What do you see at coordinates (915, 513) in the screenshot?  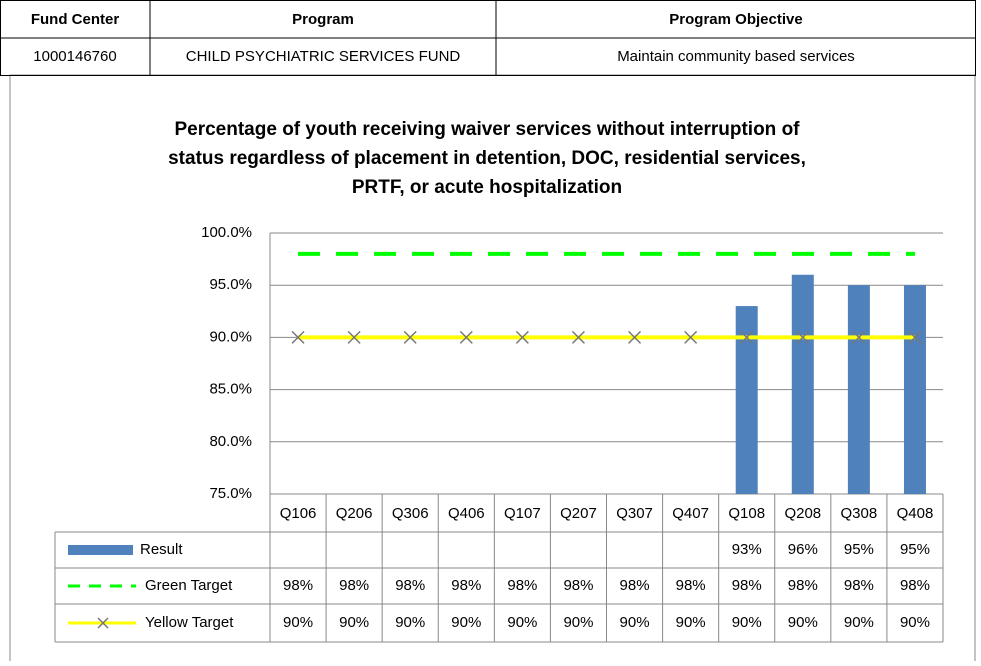 I see `x-tick-label: Q408` at bounding box center [915, 513].